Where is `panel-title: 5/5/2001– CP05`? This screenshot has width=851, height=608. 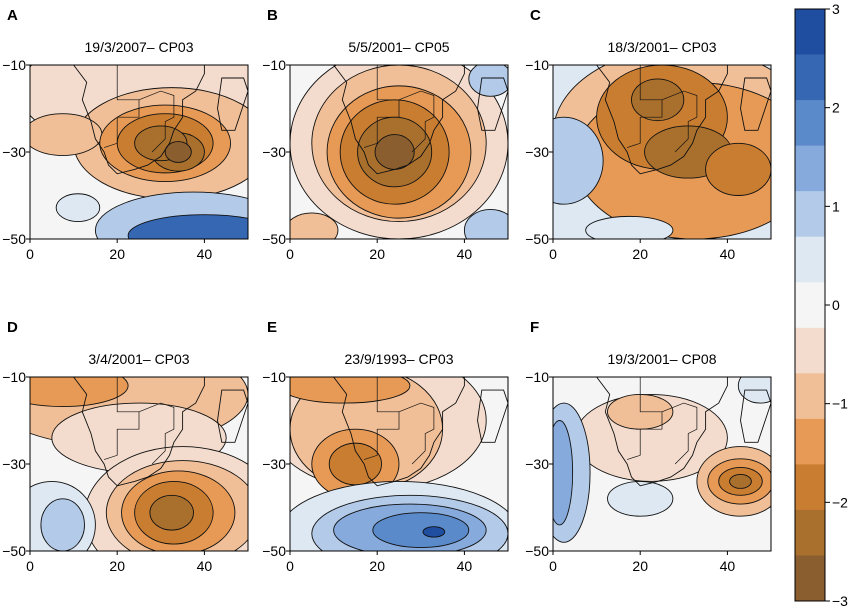
panel-title: 5/5/2001– CP05 is located at coordinates (398, 47).